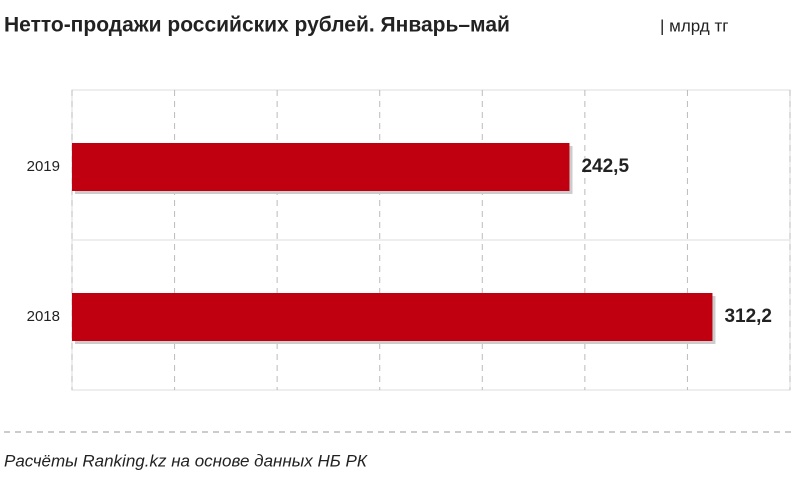 This screenshot has width=800, height=482. I want to click on y-tick-label: 2018, so click(43, 316).